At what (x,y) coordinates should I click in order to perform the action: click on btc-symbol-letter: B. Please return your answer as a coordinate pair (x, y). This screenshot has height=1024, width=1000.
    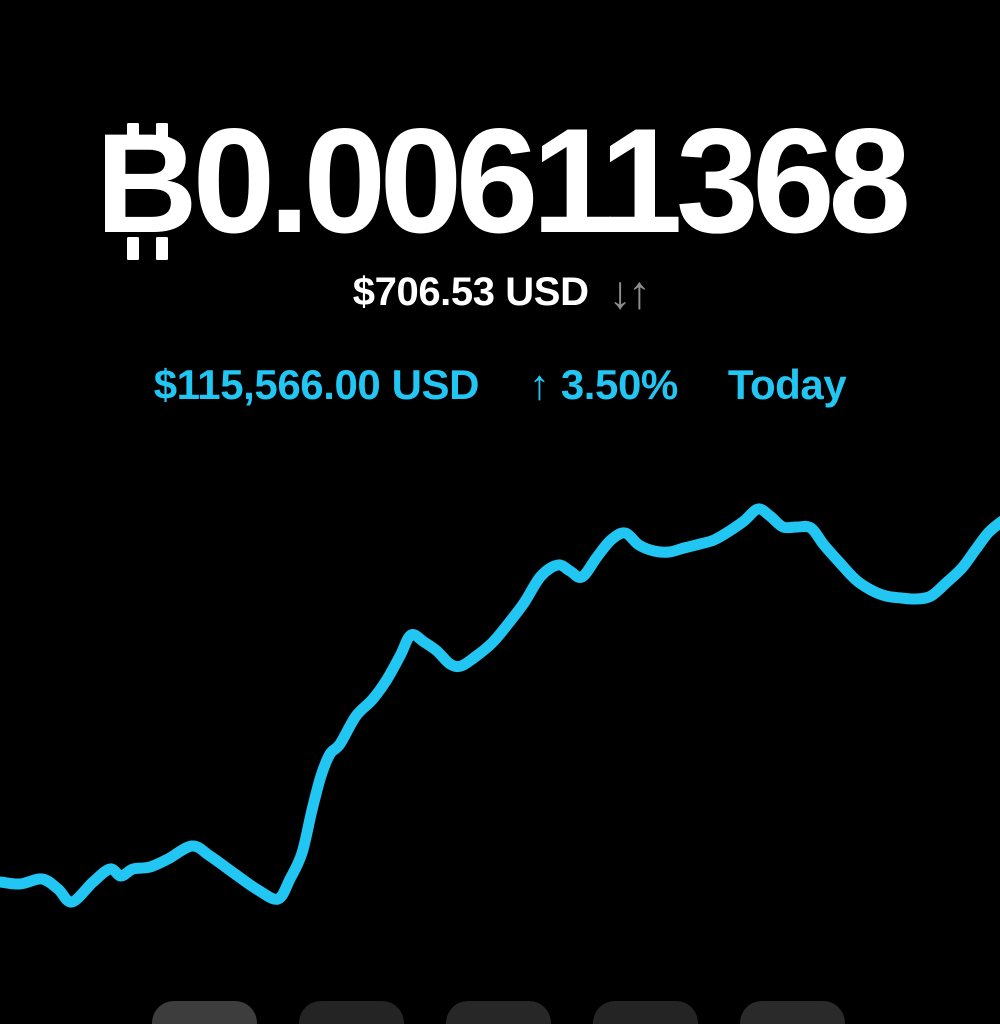
    Looking at the image, I should click on (146, 183).